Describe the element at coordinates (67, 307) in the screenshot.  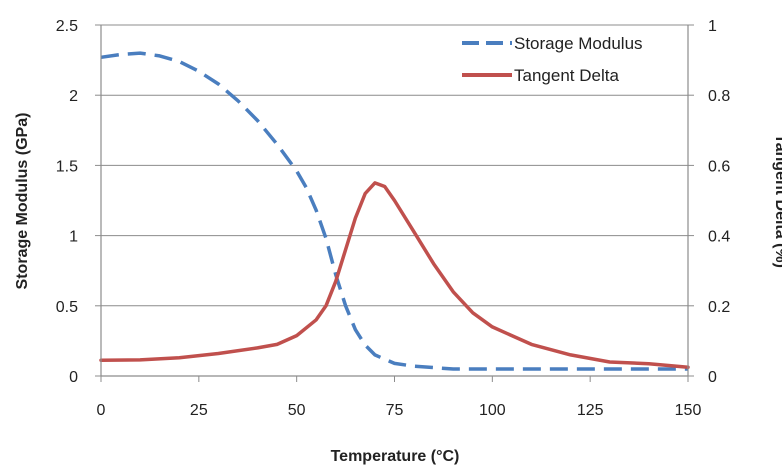
I see `y-left-tick-label: 0.5` at that location.